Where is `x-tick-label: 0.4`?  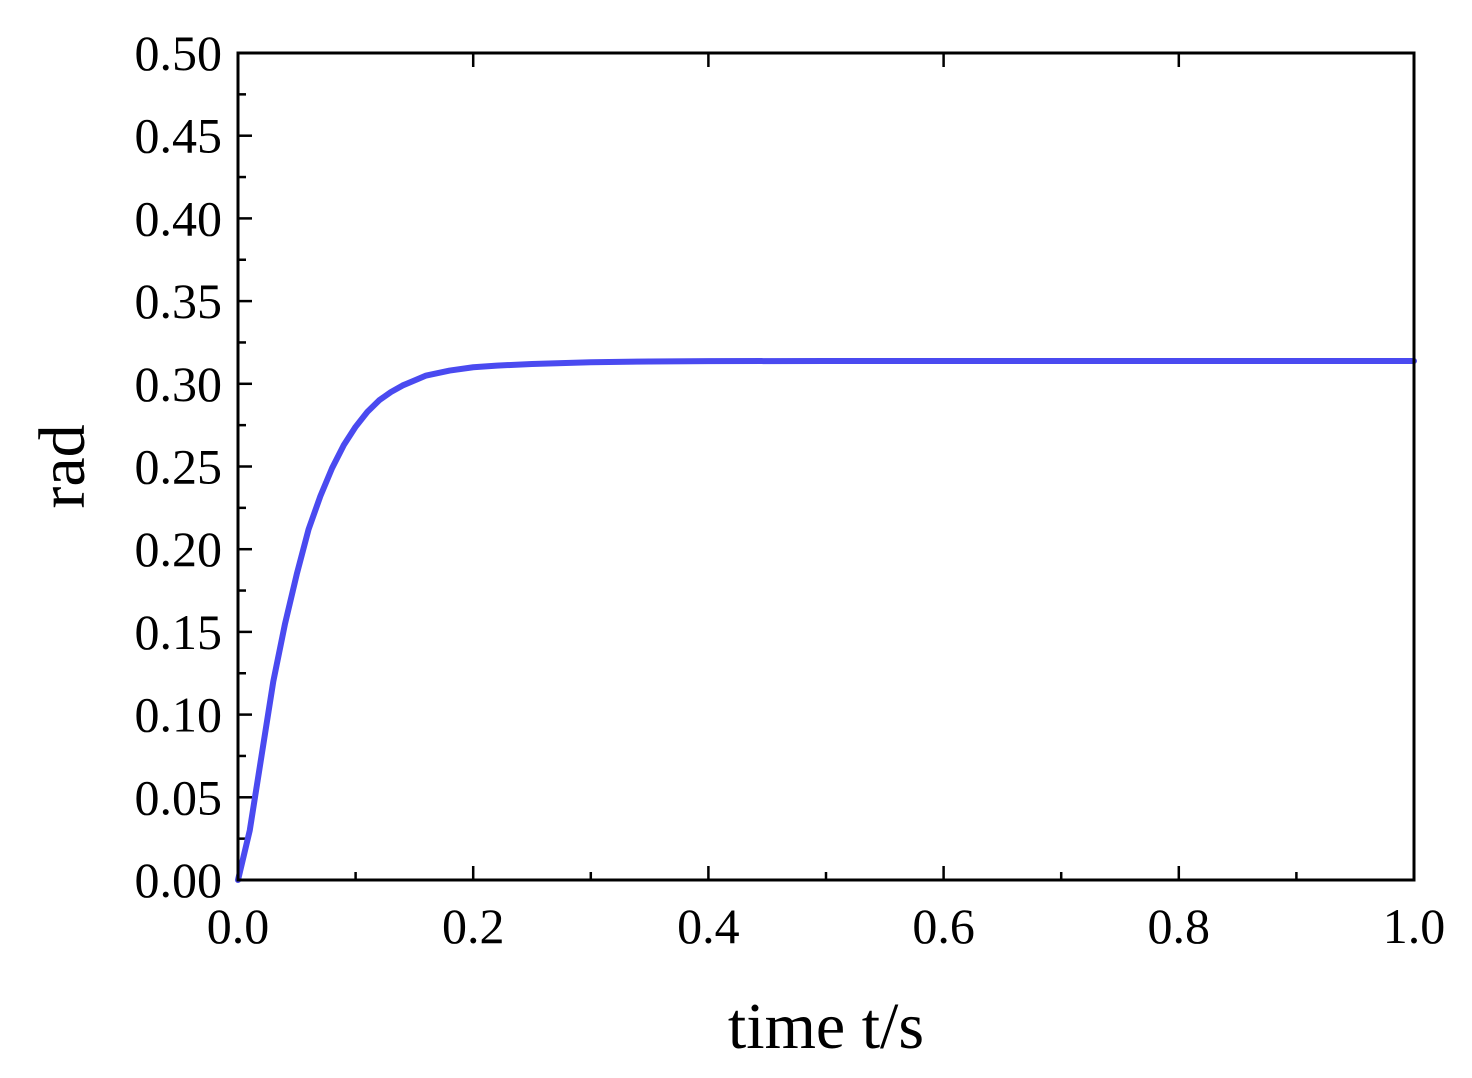
x-tick-label: 0.4 is located at coordinates (708, 926).